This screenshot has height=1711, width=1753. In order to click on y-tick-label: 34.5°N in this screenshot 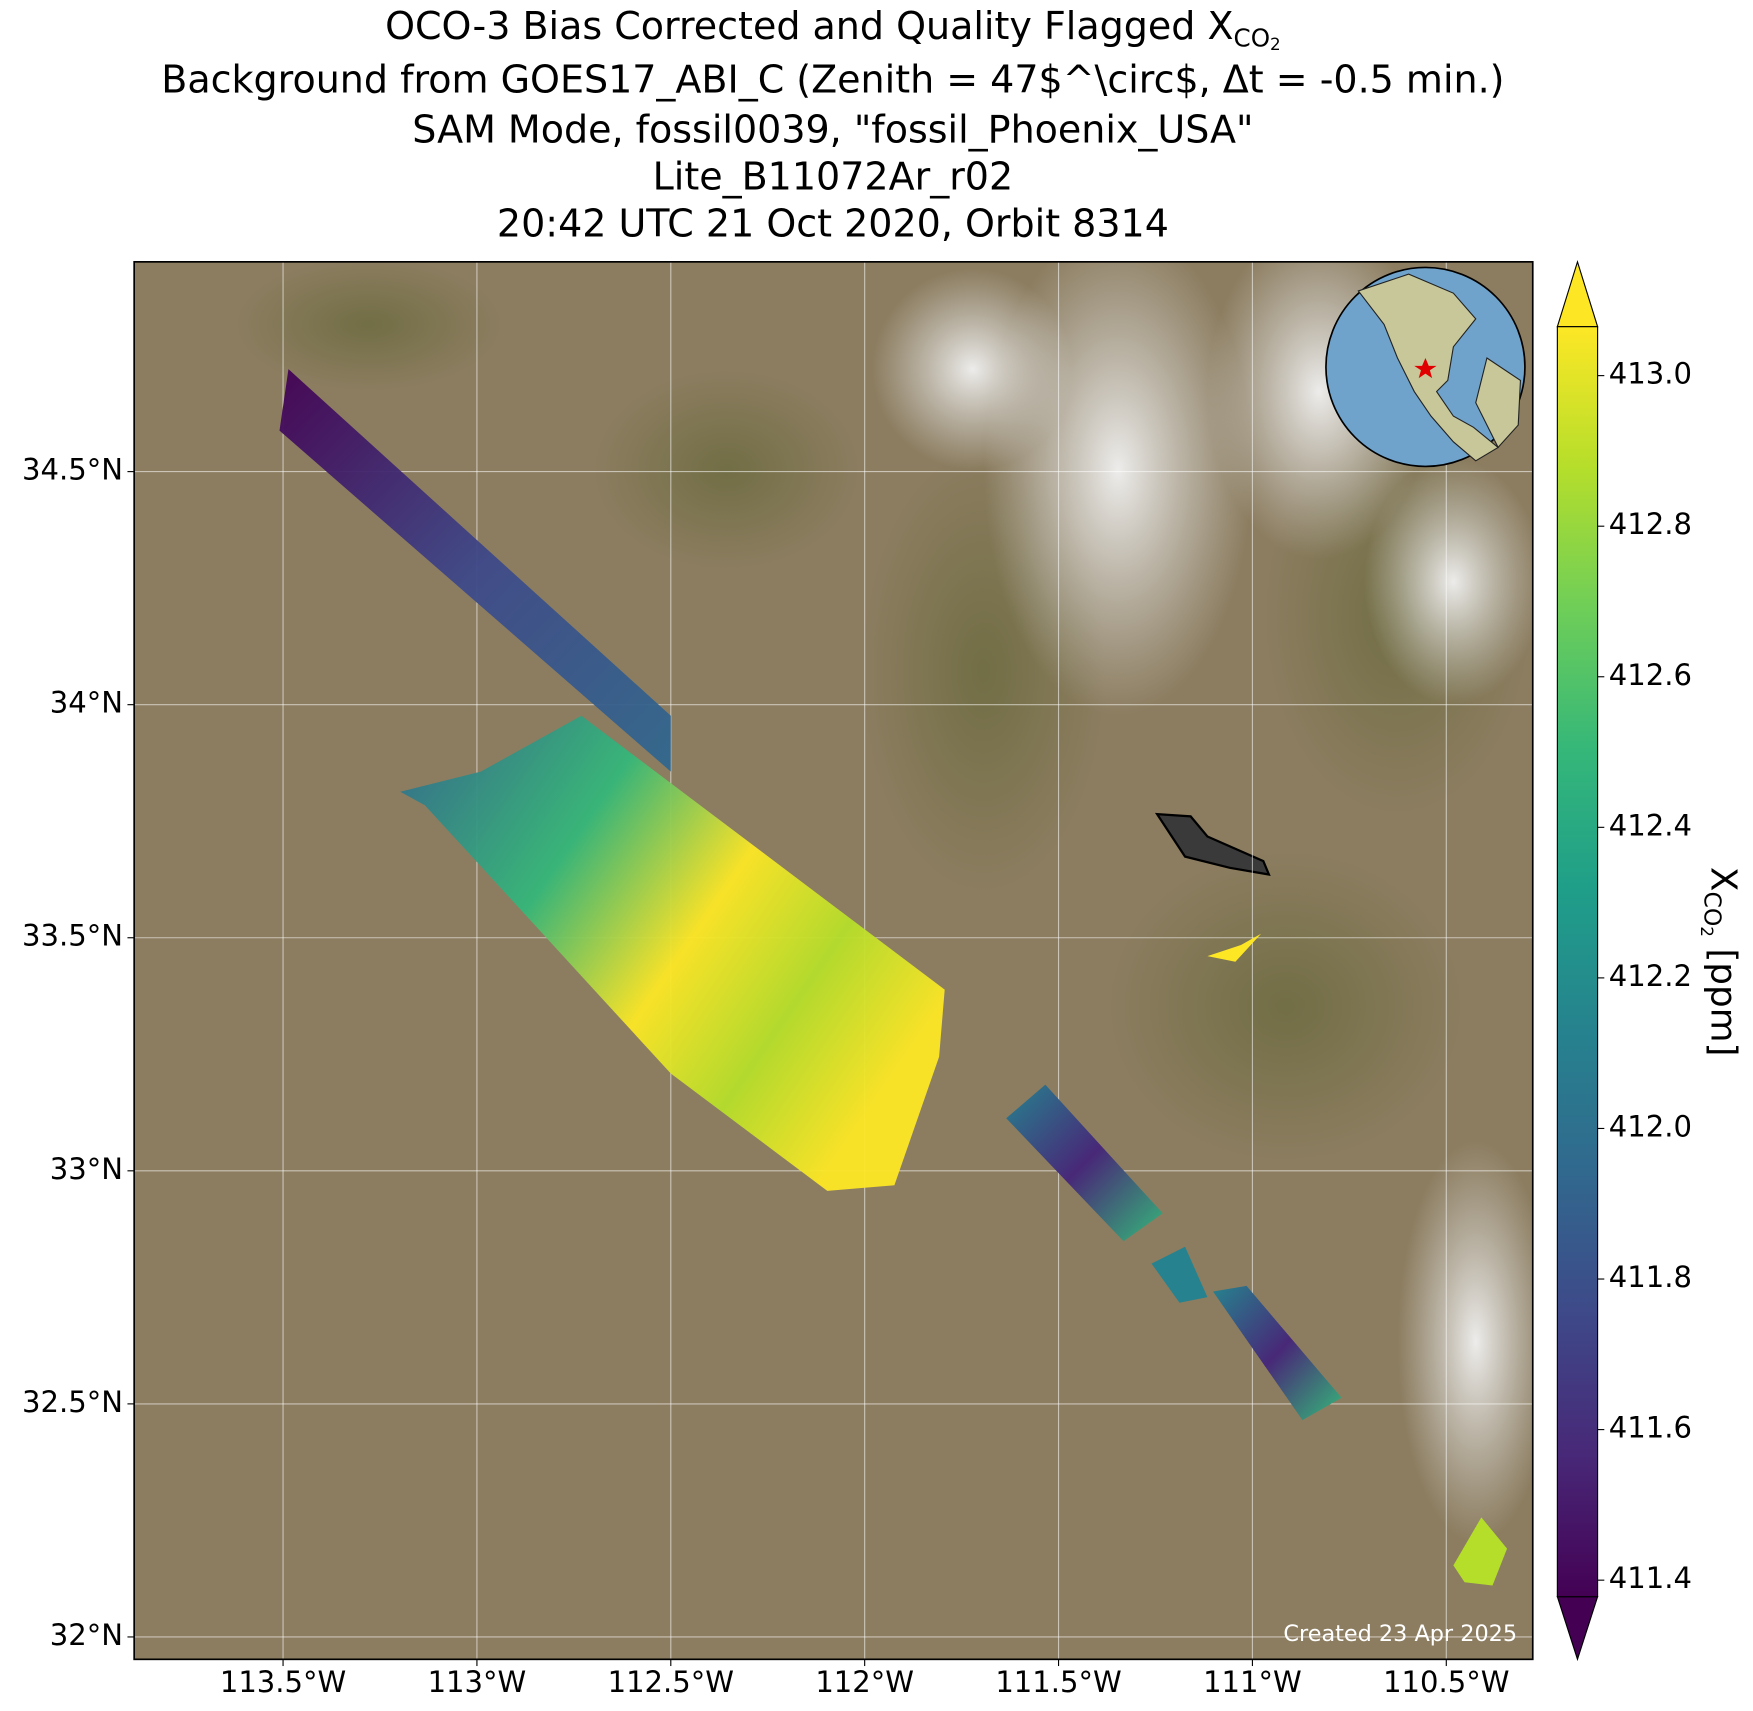, I will do `click(72, 470)`.